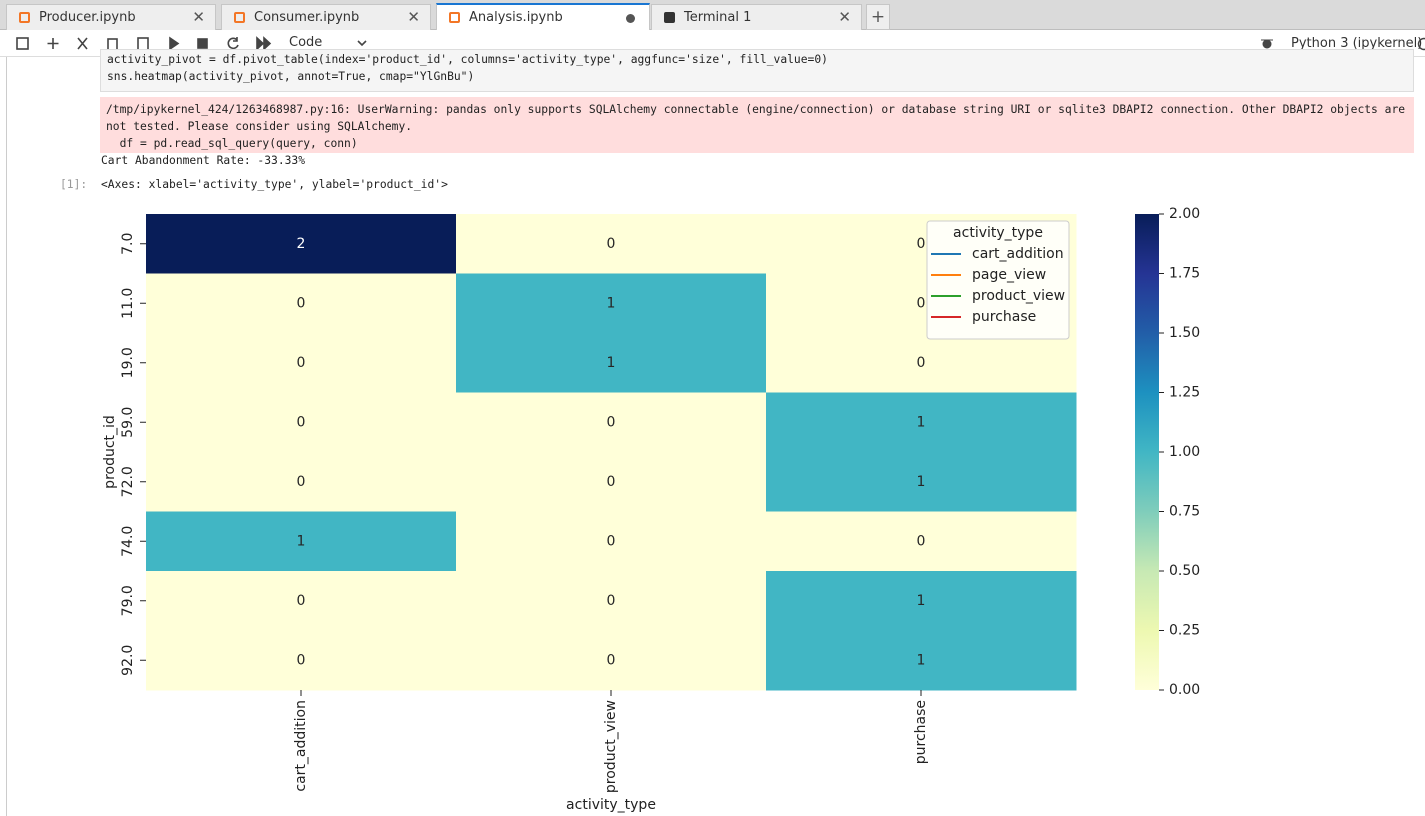  Describe the element at coordinates (878, 17) in the screenshot. I see `new-tab-button: +` at that location.